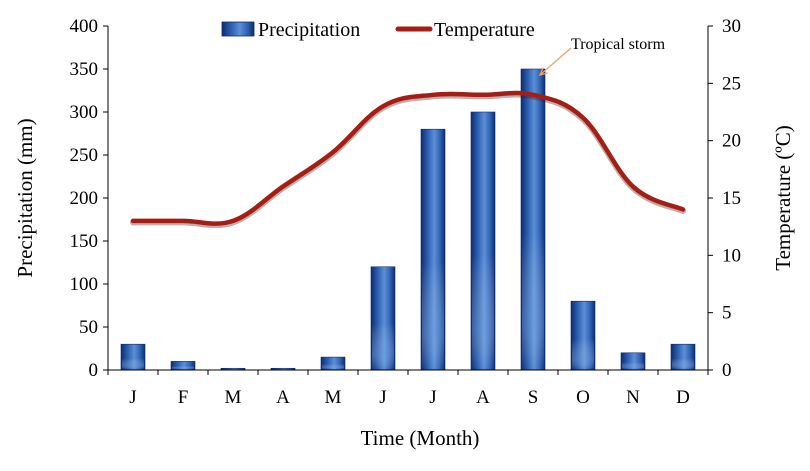  What do you see at coordinates (533, 397) in the screenshot?
I see `x-tick-label: S` at bounding box center [533, 397].